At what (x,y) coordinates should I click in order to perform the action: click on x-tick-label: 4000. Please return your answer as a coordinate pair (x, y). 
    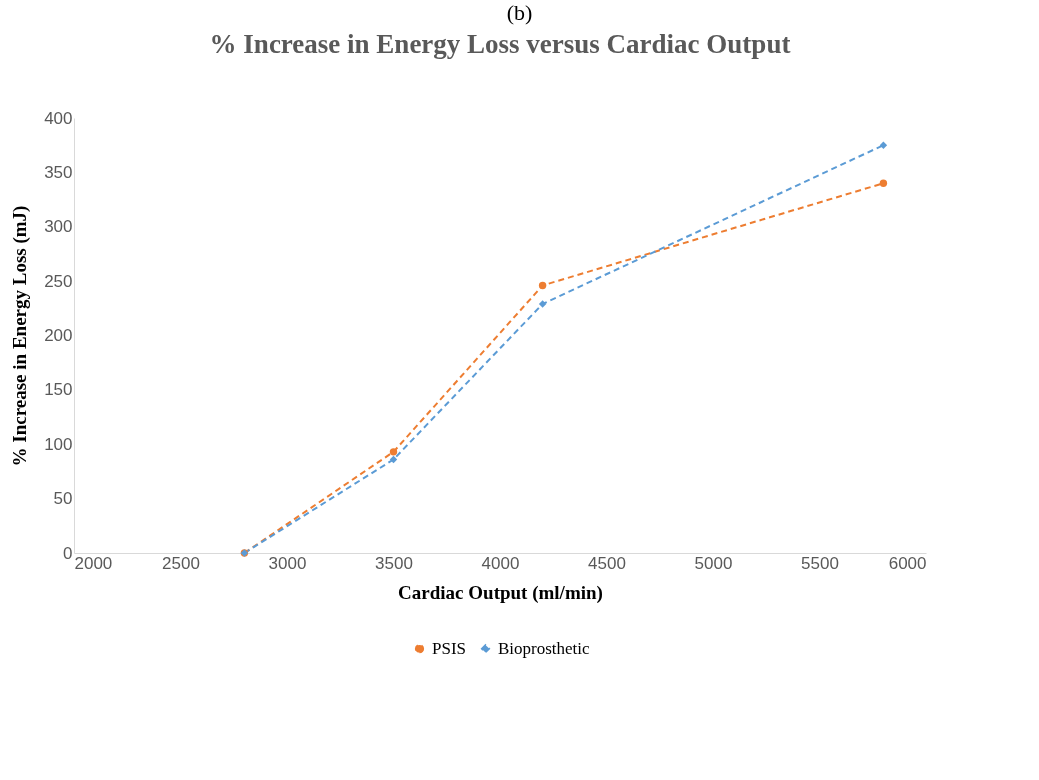
    Looking at the image, I should click on (500, 563).